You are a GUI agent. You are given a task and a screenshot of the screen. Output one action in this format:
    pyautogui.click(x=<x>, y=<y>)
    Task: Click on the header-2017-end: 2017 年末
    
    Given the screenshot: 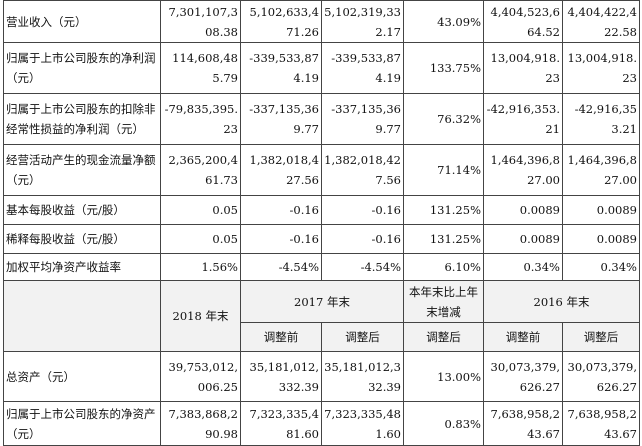 What is the action you would take?
    pyautogui.click(x=322, y=301)
    